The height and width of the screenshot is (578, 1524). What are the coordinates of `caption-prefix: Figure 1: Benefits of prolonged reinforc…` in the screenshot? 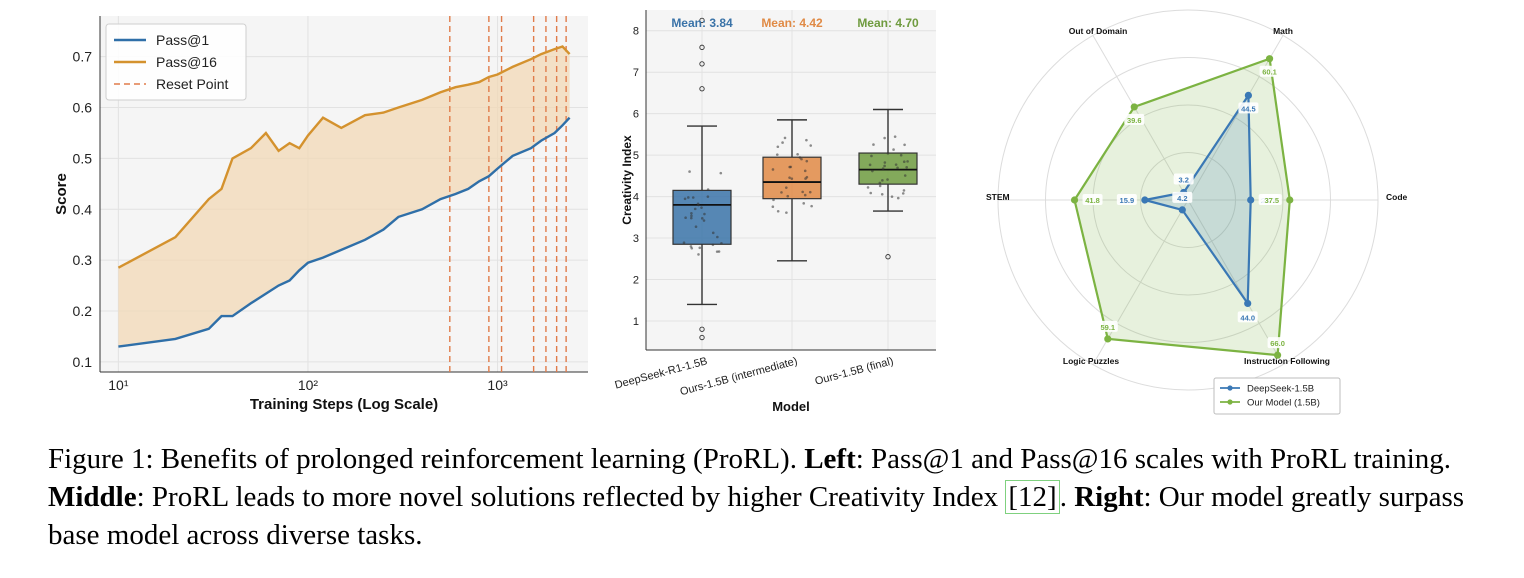 It's located at (426, 459).